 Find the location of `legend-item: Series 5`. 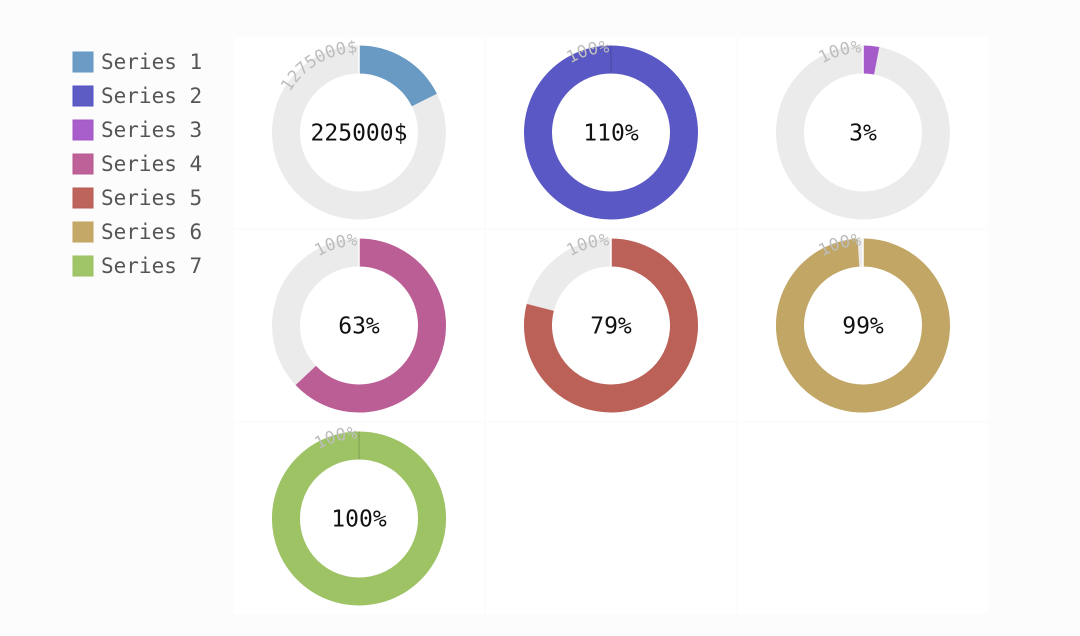

legend-item: Series 5 is located at coordinates (137, 198).